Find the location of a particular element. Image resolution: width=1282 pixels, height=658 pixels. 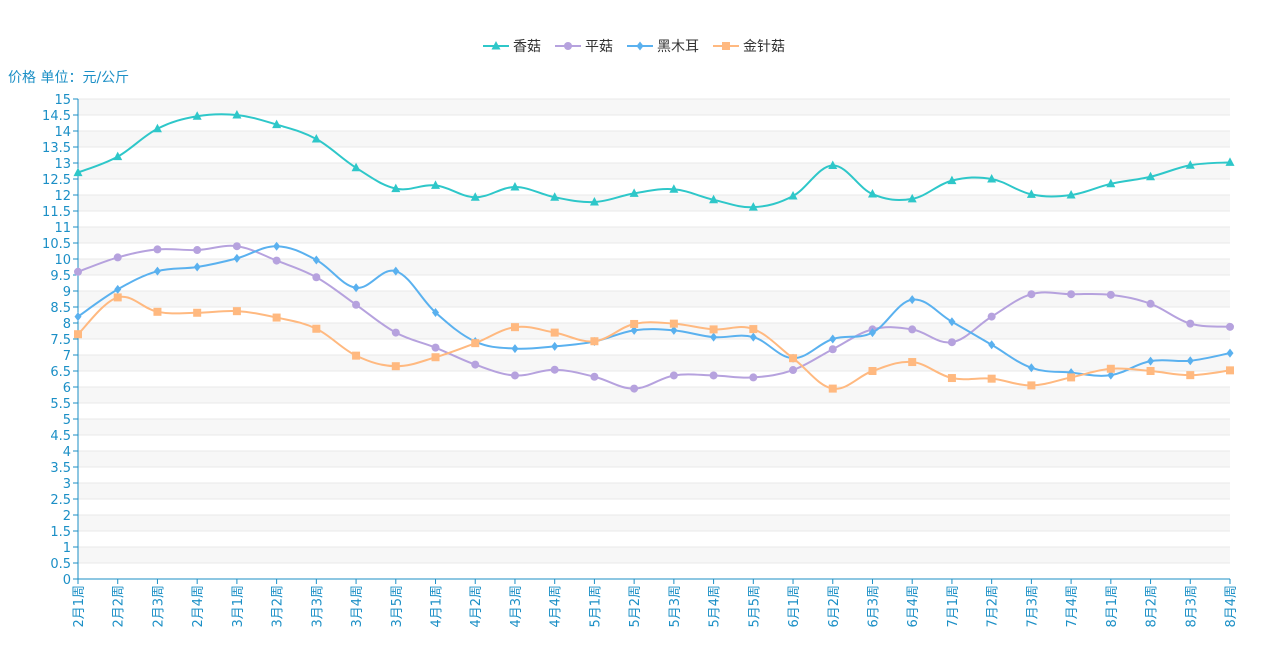

legend-item: 金针菇 is located at coordinates (749, 47).